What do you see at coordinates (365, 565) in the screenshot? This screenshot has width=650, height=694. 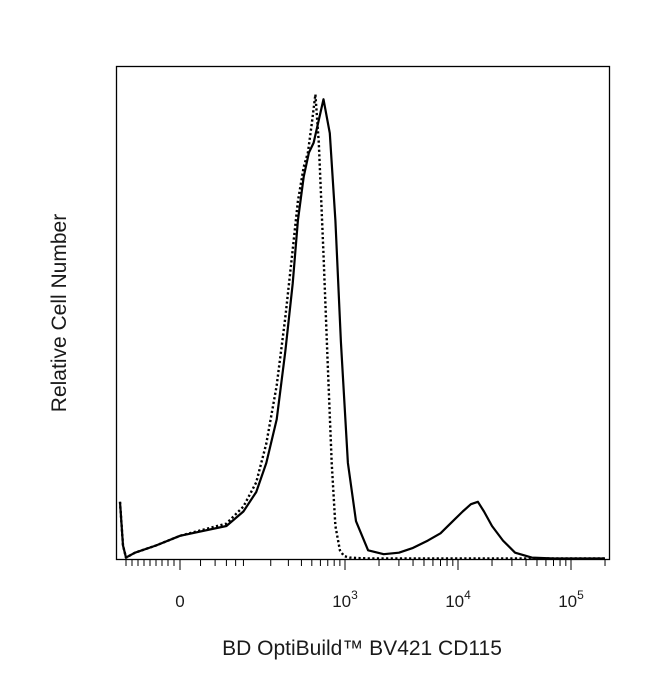 I see `x-axis-ticks` at bounding box center [365, 565].